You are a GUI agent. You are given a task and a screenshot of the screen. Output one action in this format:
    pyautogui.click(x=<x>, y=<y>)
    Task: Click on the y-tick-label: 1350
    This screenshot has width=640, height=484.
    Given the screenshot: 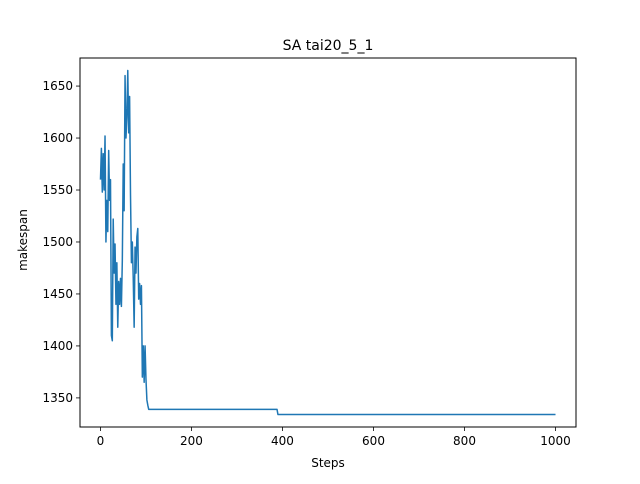 What is the action you would take?
    pyautogui.click(x=57, y=398)
    